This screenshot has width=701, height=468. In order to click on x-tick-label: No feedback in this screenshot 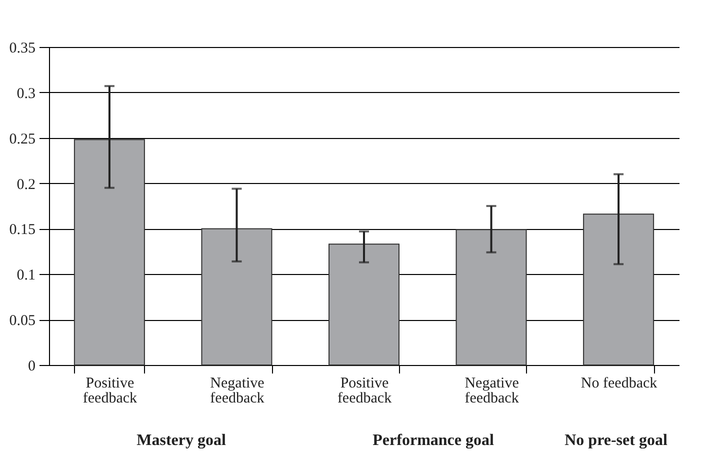, I will do `click(619, 384)`.